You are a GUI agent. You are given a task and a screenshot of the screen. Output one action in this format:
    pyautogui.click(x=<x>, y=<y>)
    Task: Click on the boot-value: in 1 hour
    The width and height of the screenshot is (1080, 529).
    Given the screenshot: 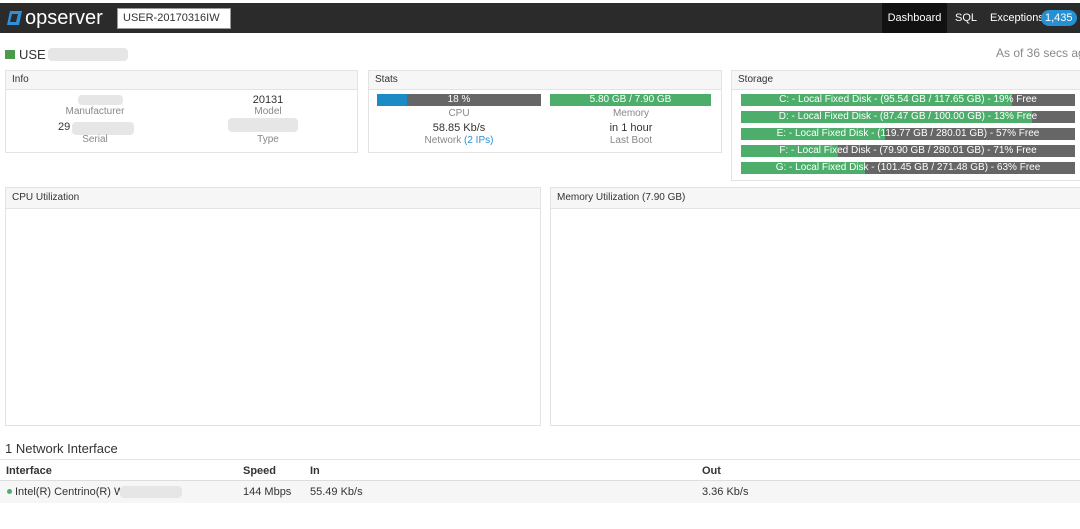 What is the action you would take?
    pyautogui.click(x=631, y=128)
    